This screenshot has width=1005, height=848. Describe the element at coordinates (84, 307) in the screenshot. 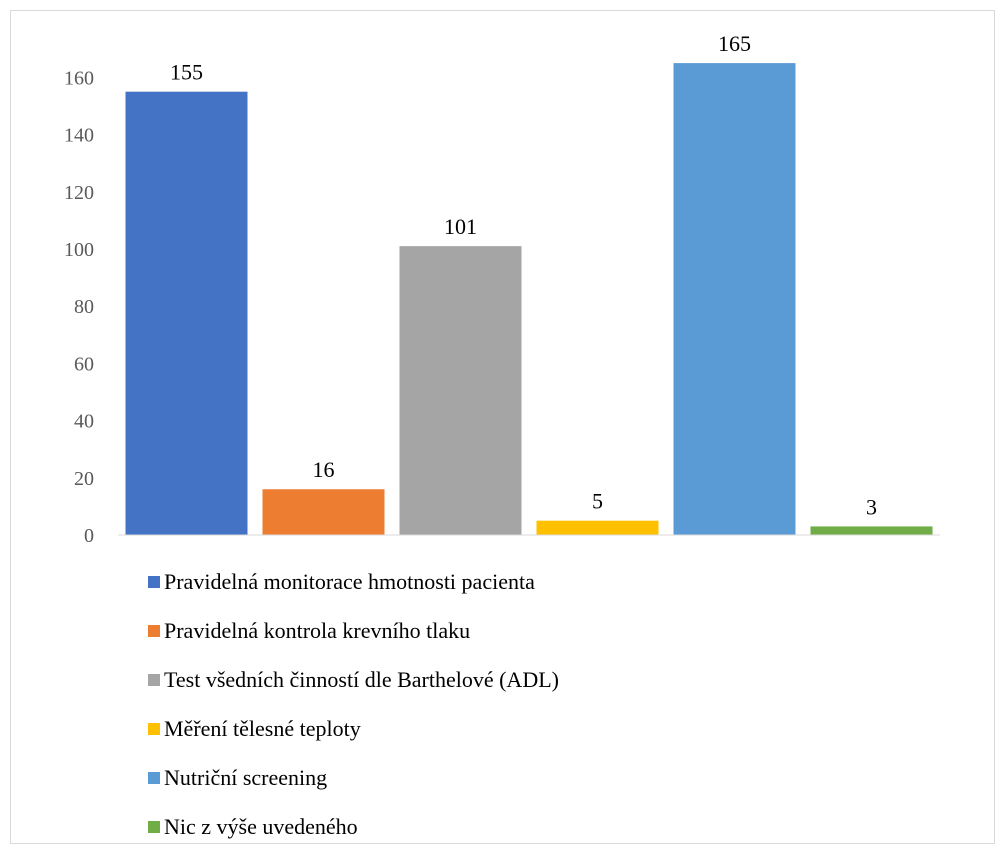

I see `y-tick-label: 80` at that location.